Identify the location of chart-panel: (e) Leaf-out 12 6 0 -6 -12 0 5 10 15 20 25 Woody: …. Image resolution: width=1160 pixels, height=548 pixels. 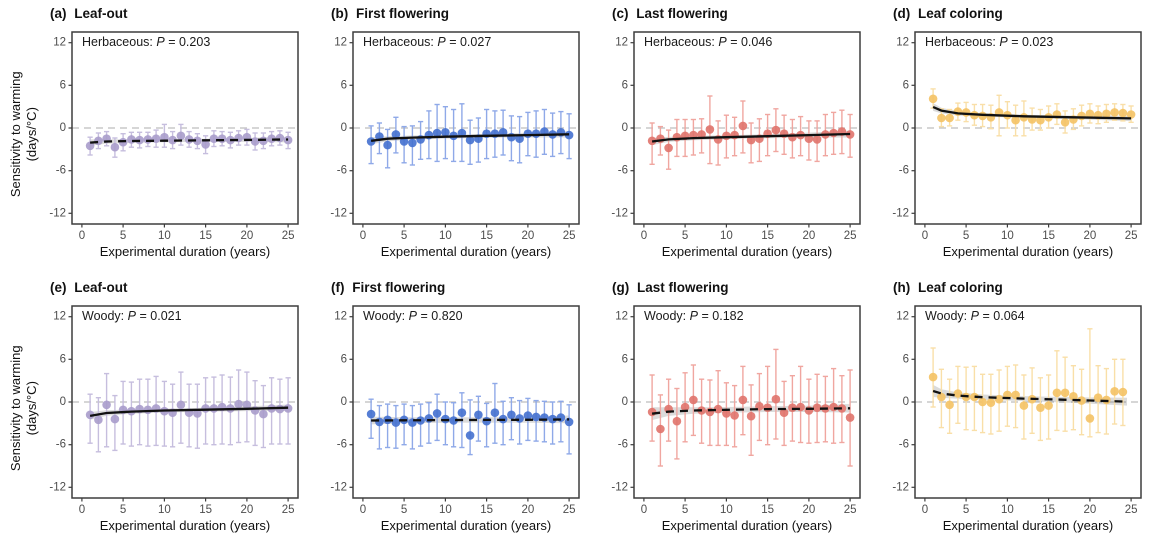
(176, 411).